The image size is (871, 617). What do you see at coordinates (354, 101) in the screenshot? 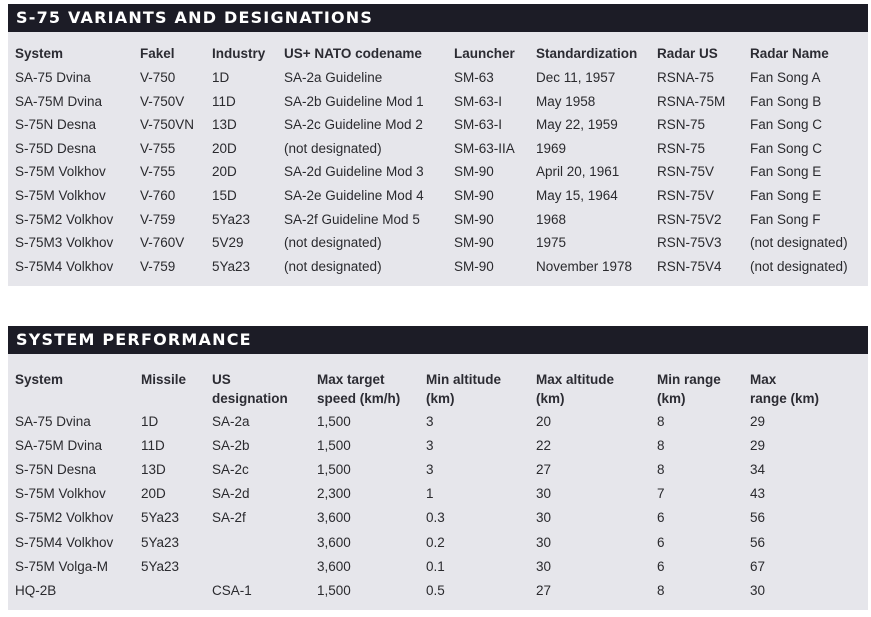
I see `variants-cell-codename: SA-2b Guideline Mod 1` at bounding box center [354, 101].